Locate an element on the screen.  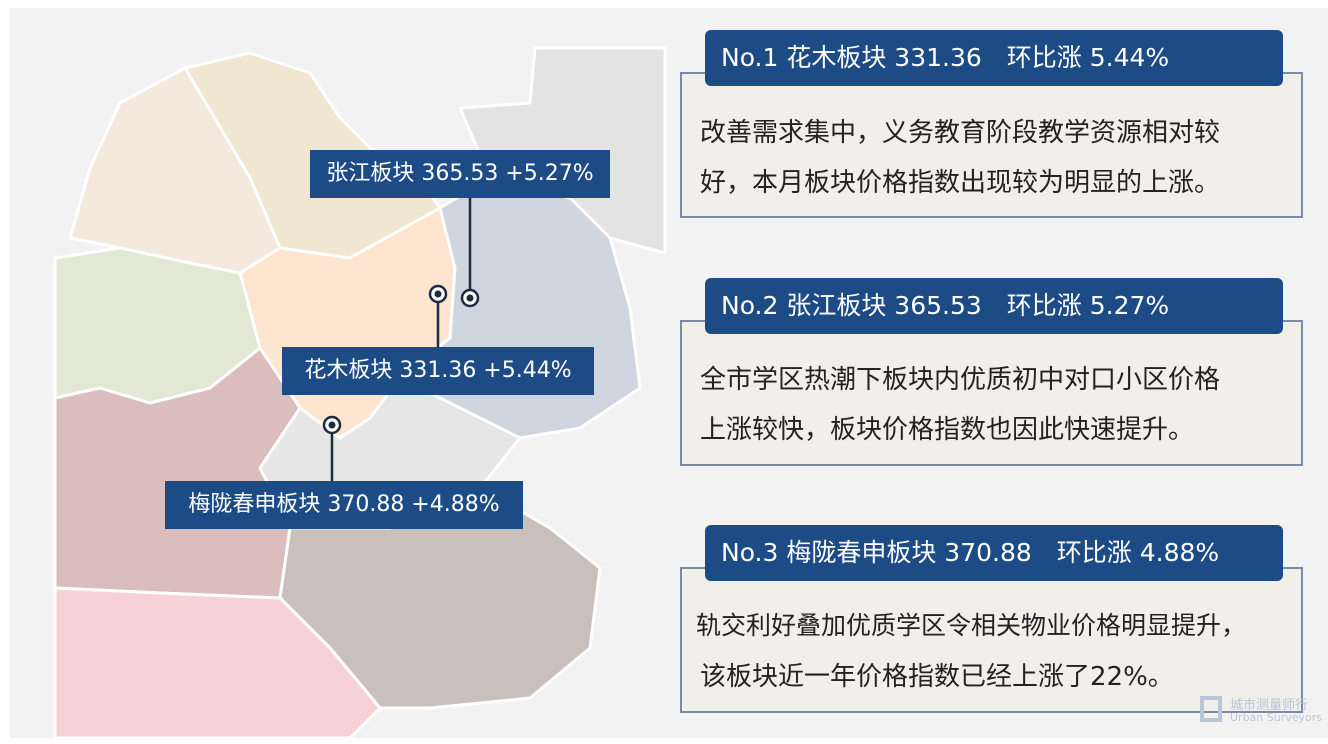
card-heading: No.2 张江板块 365.53 环比涨 5.27% is located at coordinates (994, 306).